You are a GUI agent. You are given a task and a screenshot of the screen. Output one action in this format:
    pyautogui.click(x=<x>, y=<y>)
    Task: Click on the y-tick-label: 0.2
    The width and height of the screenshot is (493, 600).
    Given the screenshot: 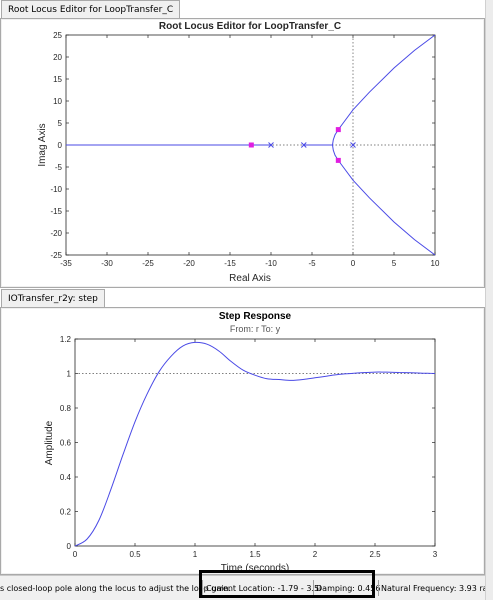 What is the action you would take?
    pyautogui.click(x=66, y=512)
    